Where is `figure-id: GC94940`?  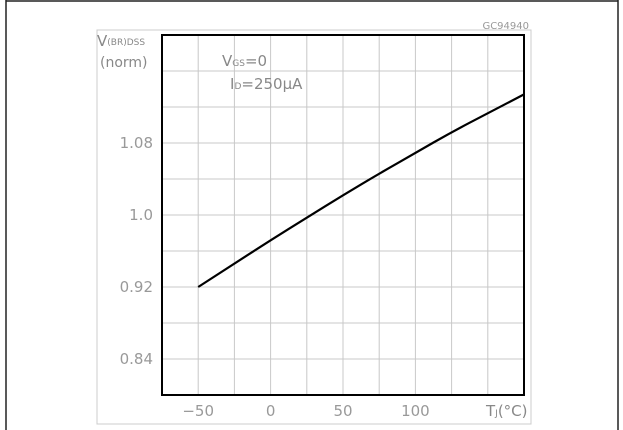 figure-id: GC94940 is located at coordinates (505, 26).